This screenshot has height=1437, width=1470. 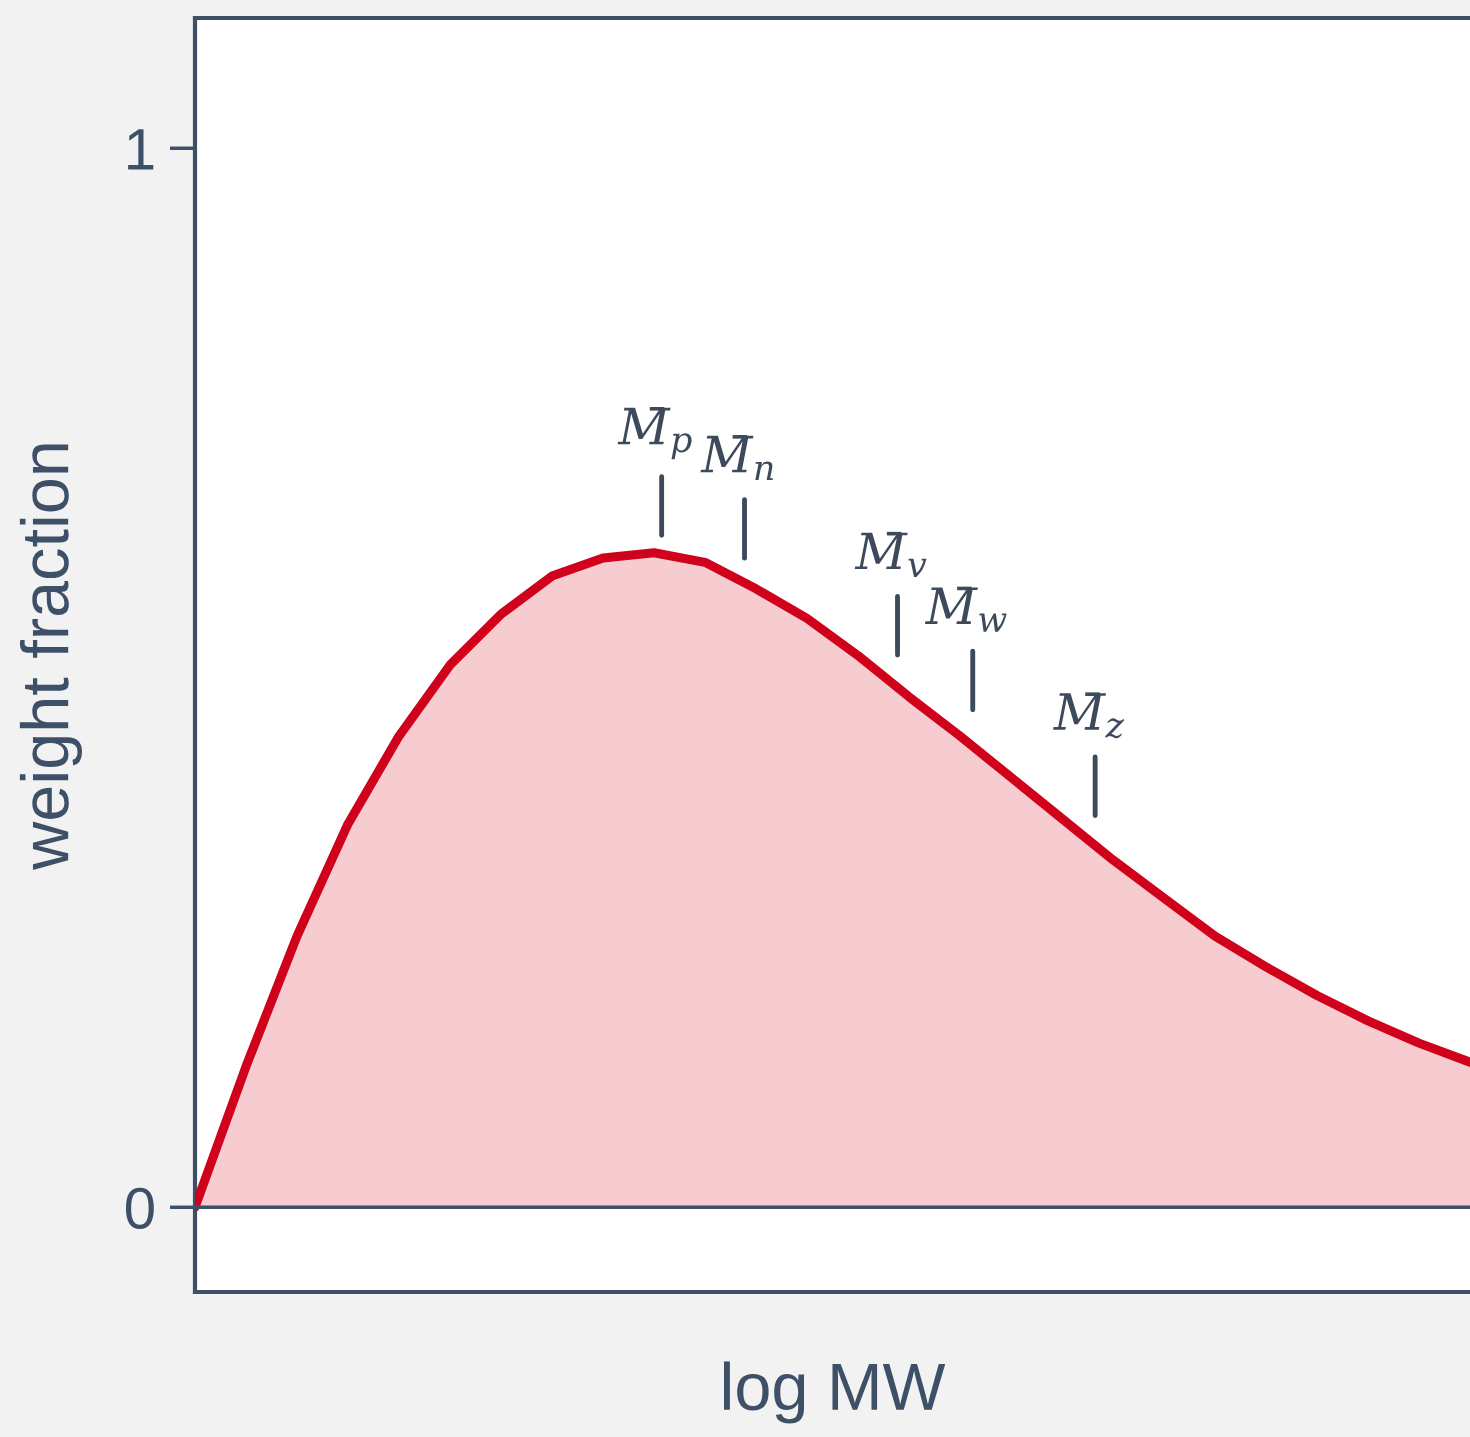 What do you see at coordinates (51, 657) in the screenshot?
I see `y-axis-title: weight fraction` at bounding box center [51, 657].